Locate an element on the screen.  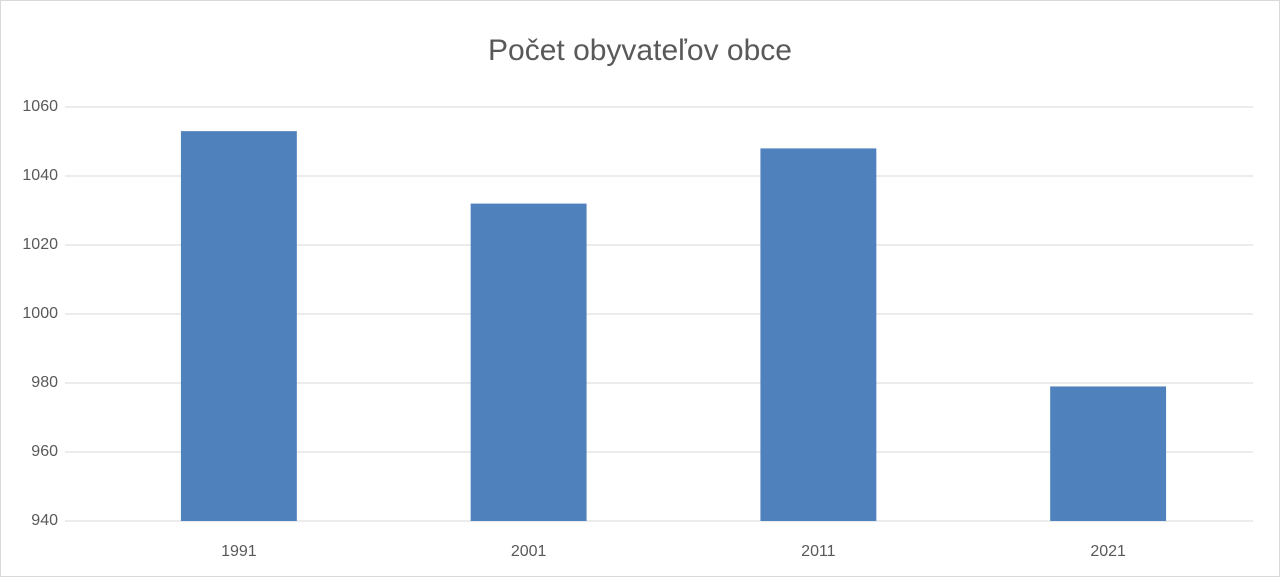
y-tick-label: 1060 is located at coordinates (40, 106).